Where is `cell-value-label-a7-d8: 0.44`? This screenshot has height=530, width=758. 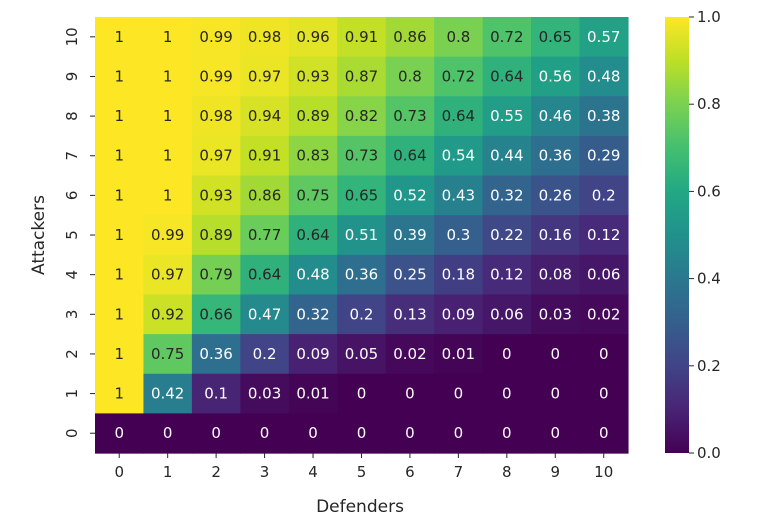
cell-value-label-a7-d8: 0.44 is located at coordinates (506, 156).